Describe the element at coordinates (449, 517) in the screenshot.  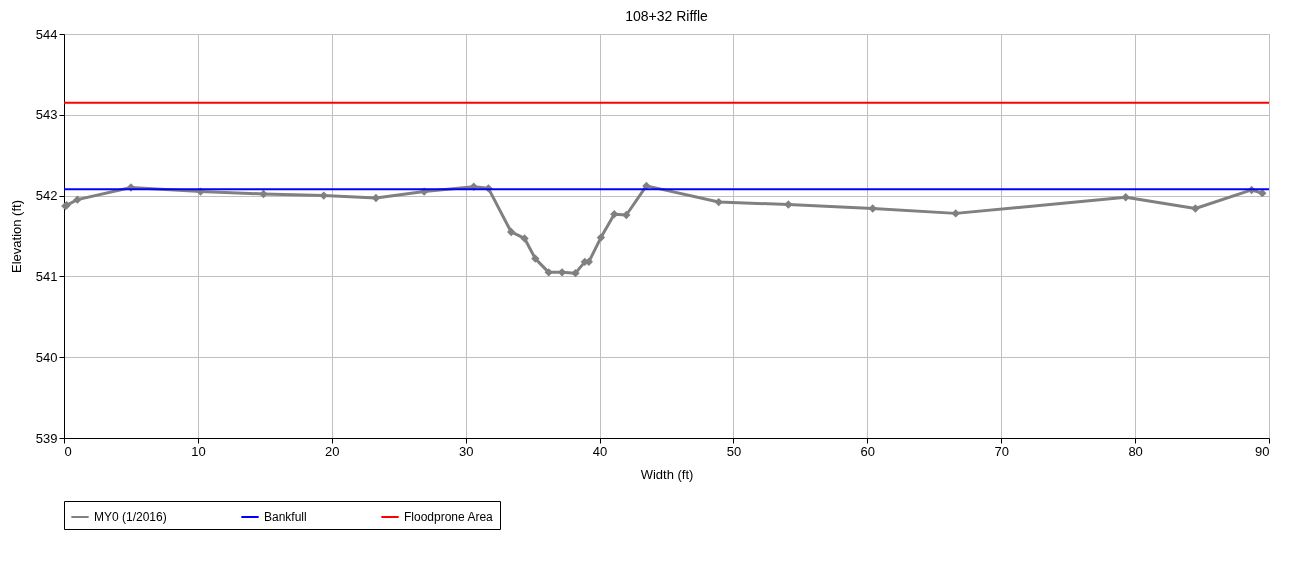
I see `legend-label: Floodprone Area` at that location.